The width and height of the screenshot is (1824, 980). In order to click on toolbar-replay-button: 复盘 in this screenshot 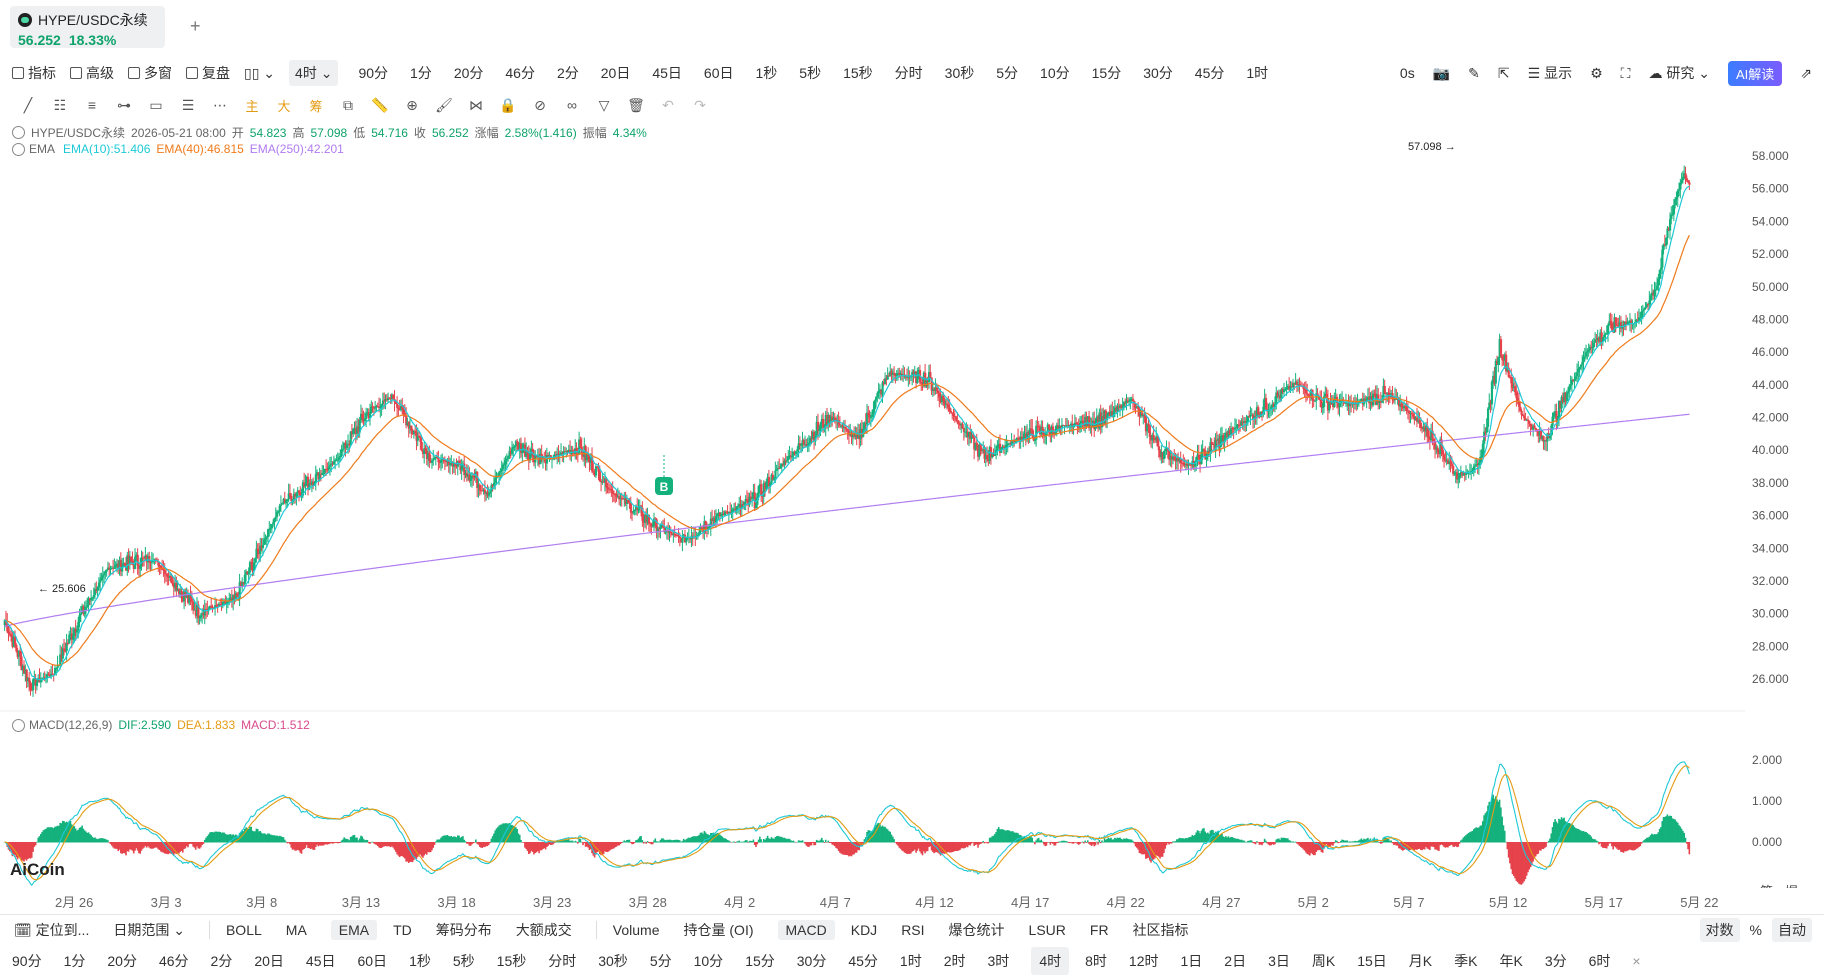, I will do `click(208, 73)`.